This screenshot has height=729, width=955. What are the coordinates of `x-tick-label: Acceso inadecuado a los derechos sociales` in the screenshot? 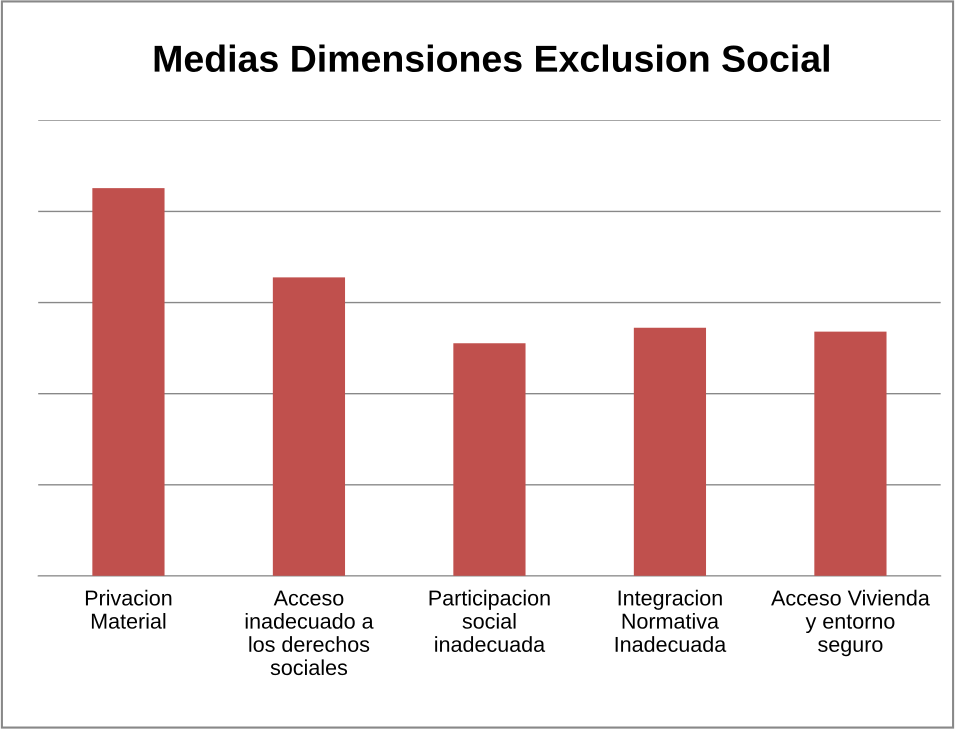 It's located at (310, 633).